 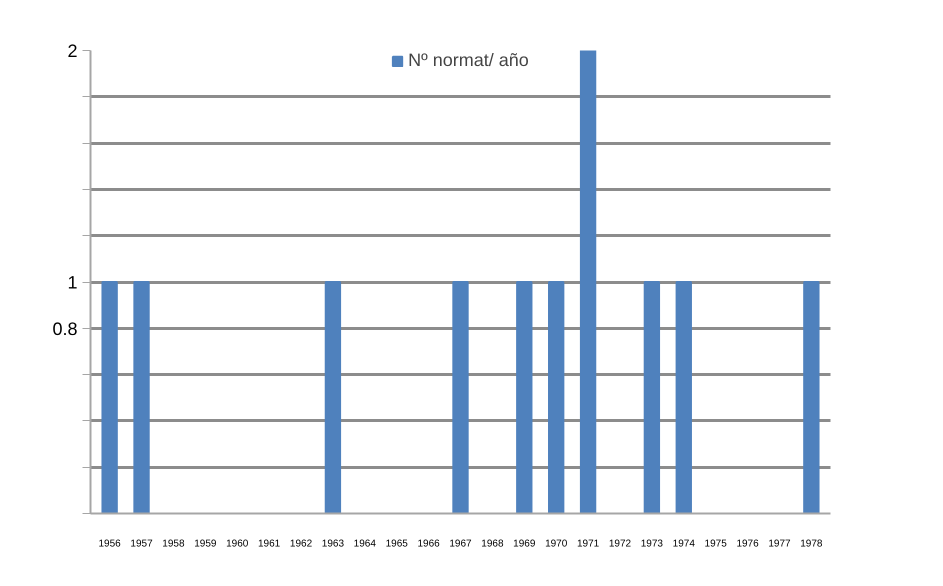 I want to click on x-tick-label: 1978, so click(x=811, y=544).